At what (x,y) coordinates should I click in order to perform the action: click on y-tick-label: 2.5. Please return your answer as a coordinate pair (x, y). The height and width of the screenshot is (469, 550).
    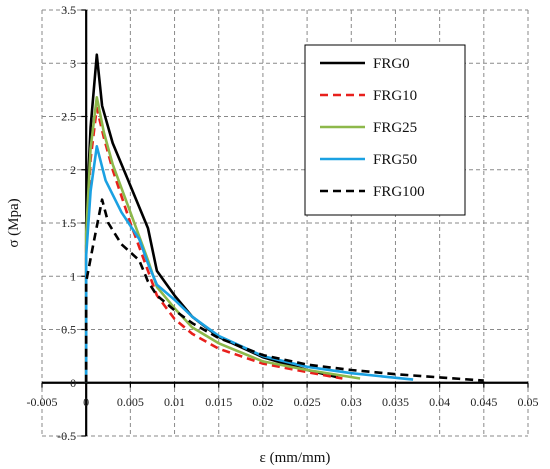
    Looking at the image, I should click on (68, 117).